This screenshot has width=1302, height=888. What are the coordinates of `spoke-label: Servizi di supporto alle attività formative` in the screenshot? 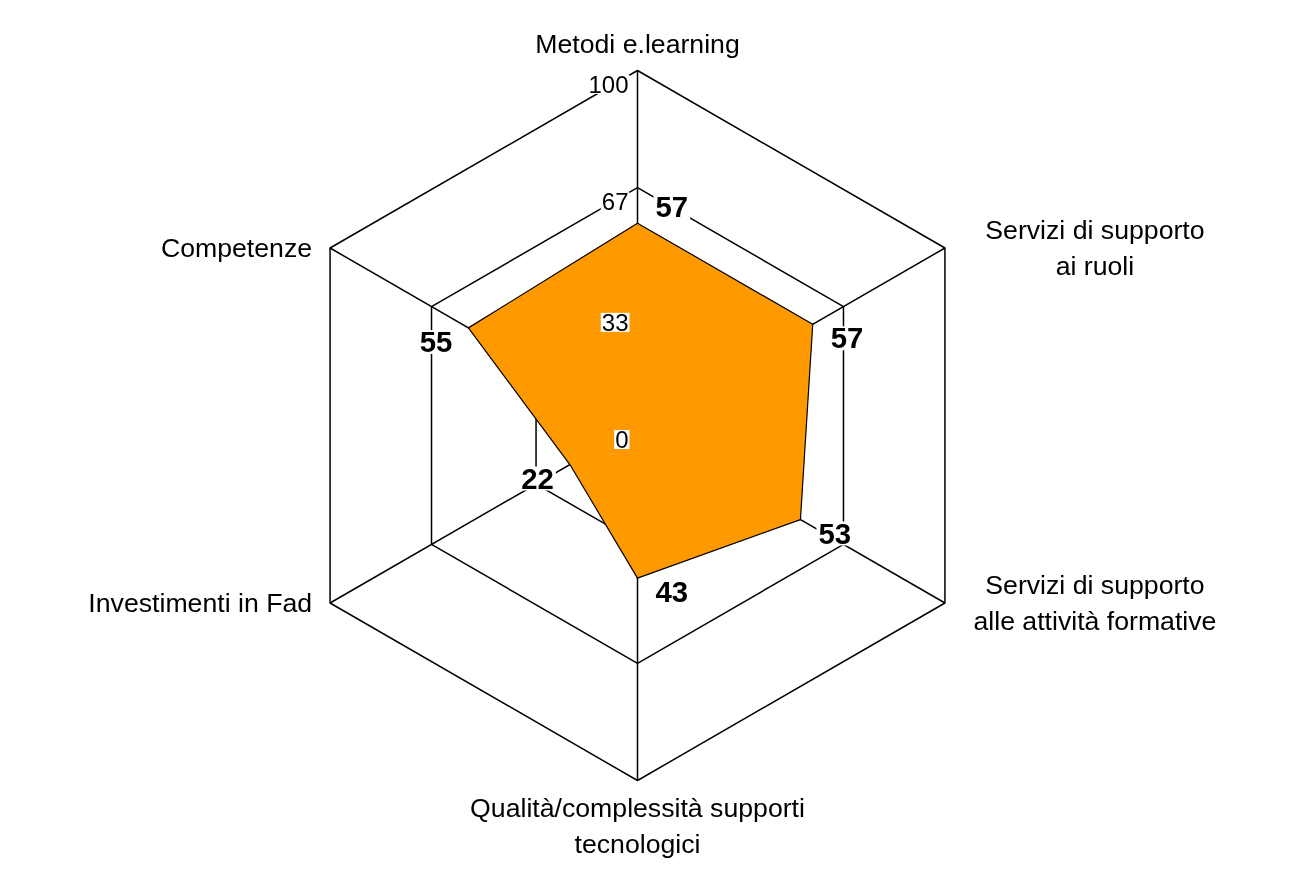 It's located at (1095, 603).